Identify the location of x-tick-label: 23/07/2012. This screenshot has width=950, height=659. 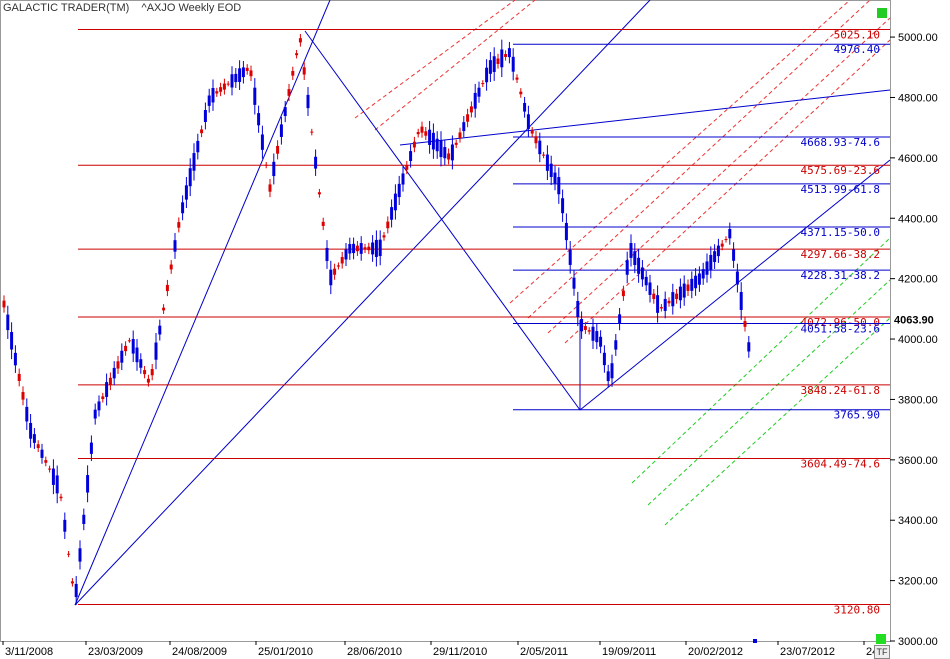
(807, 652).